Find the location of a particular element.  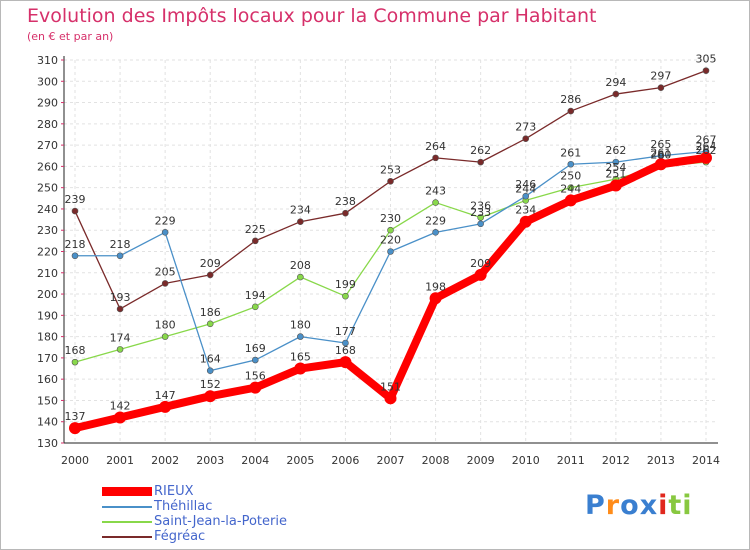

x-tick-label: 2013 is located at coordinates (661, 460).